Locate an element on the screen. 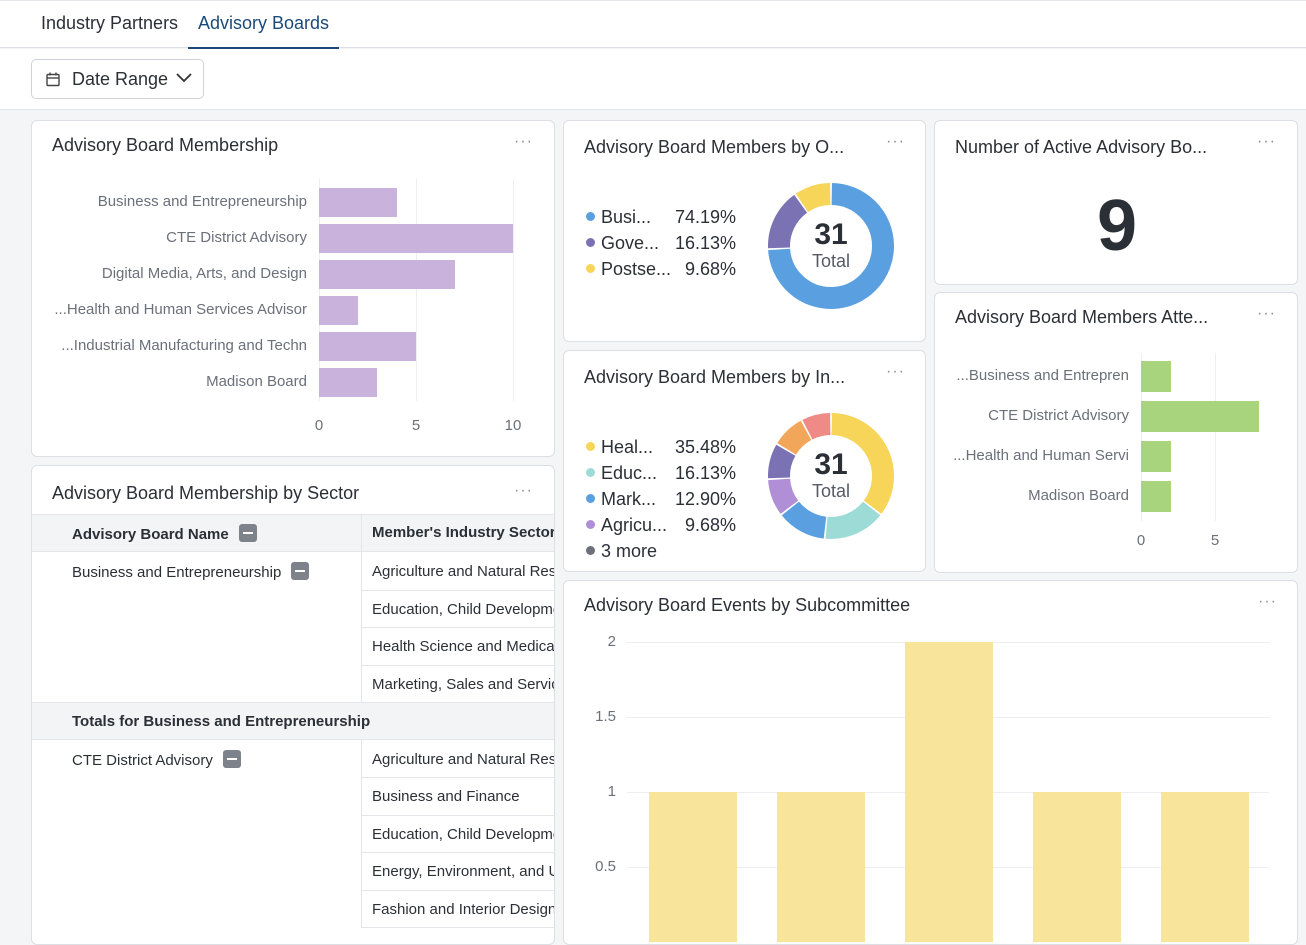 This screenshot has height=945, width=1306. active-boards-card: Number of Active Advisory Bo... ··· 9 is located at coordinates (1116, 202).